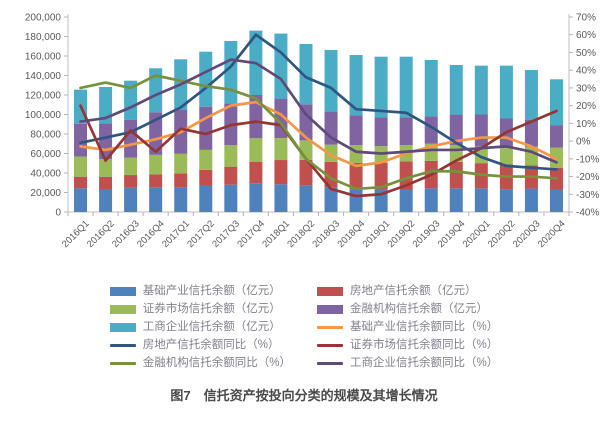 The width and height of the screenshot is (608, 427). Describe the element at coordinates (586, 71) in the screenshot. I see `right-axis-label: 40%` at that location.